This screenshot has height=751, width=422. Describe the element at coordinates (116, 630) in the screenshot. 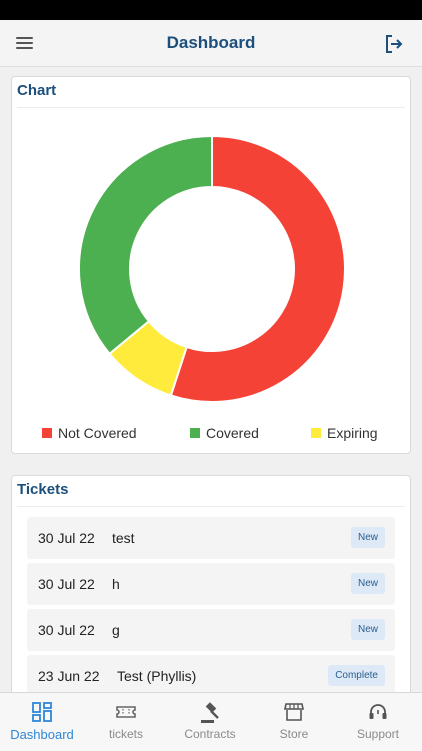

I see `ticket-name: g` at that location.